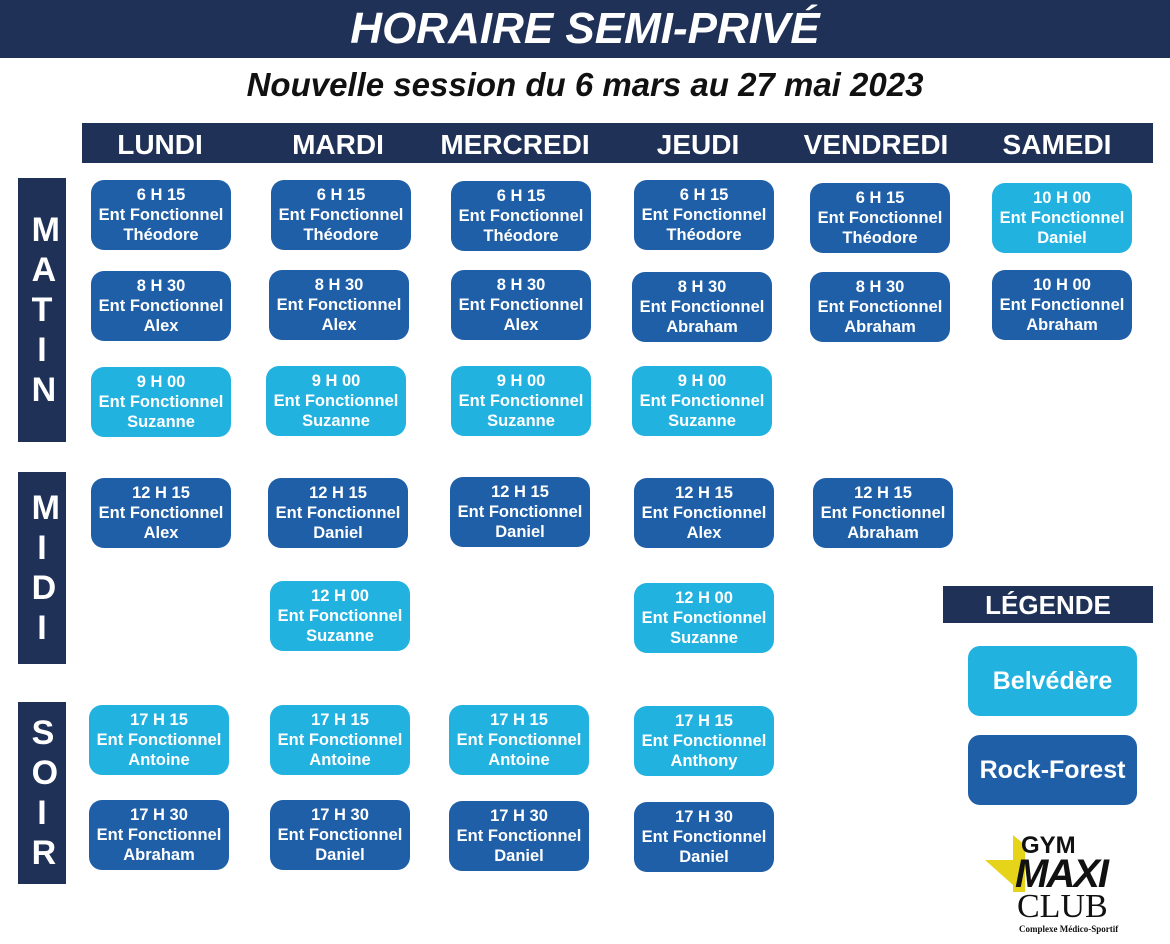 The height and width of the screenshot is (944, 1170). What do you see at coordinates (883, 513) in the screenshot?
I see `class-slot: 12 H 15 Ent Fonctionnel Abraham` at bounding box center [883, 513].